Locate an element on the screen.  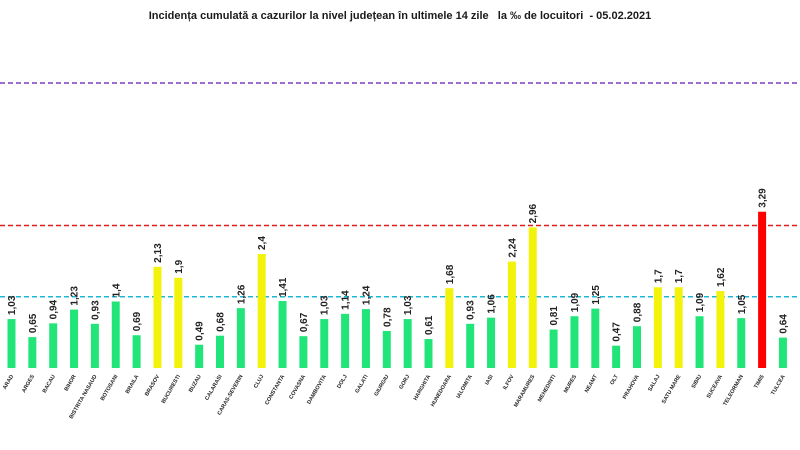
category-label-32: SATU MARE is located at coordinates (672, 389).